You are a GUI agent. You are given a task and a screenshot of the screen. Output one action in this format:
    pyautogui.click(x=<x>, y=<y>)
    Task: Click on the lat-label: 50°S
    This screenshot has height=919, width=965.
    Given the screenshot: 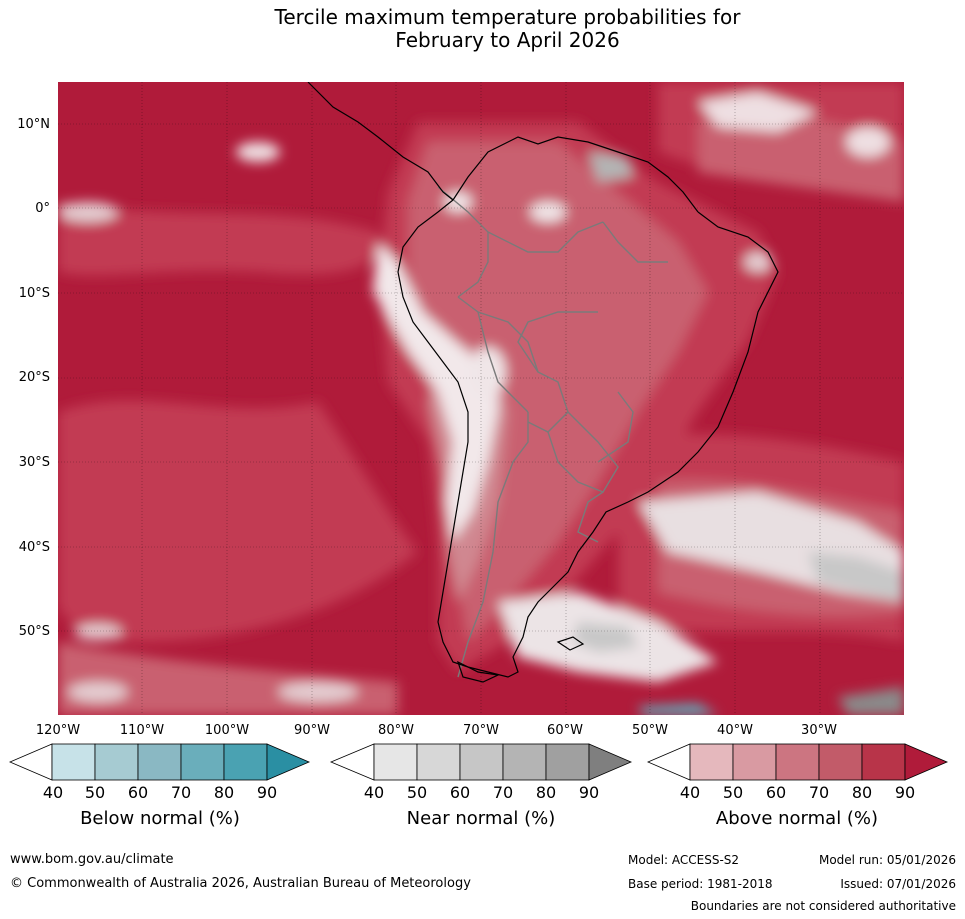 What is the action you would take?
    pyautogui.click(x=34, y=631)
    